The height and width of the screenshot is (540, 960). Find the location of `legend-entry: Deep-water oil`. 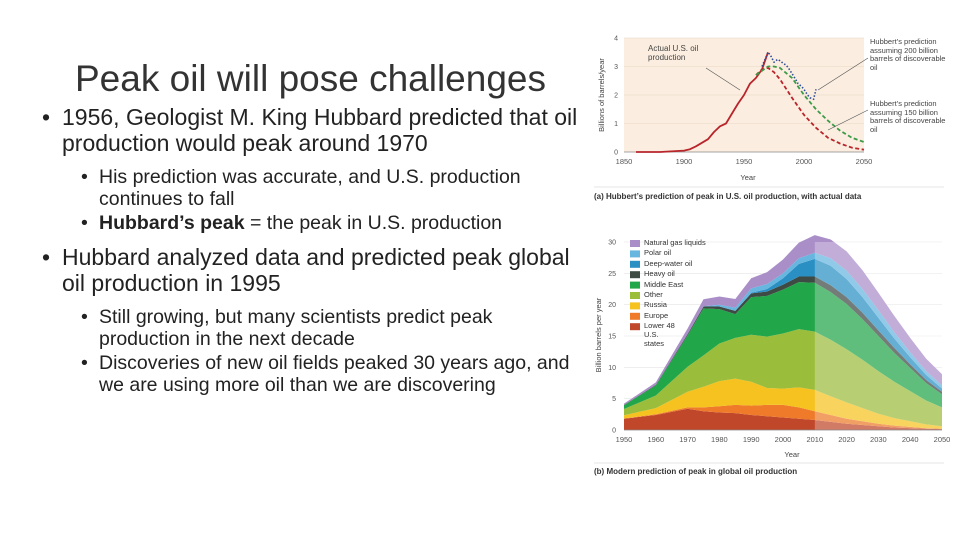

legend-entry: Deep-water oil is located at coordinates (668, 263).